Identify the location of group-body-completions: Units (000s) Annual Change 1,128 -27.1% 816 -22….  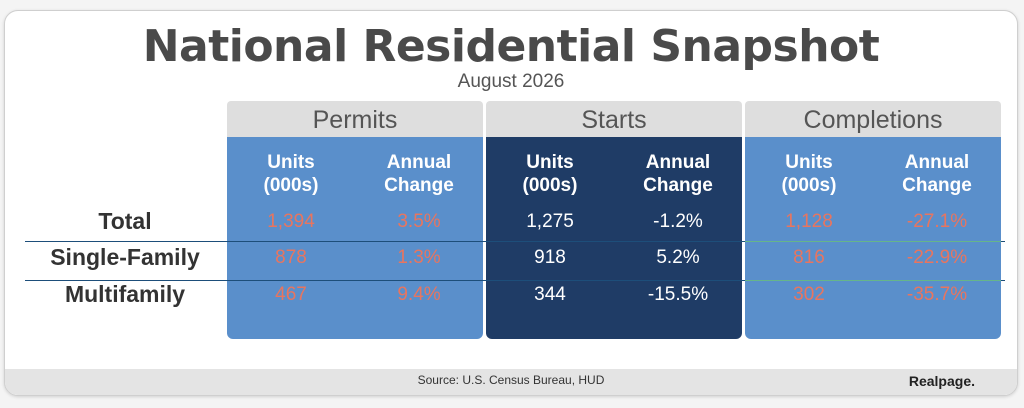
(873, 238).